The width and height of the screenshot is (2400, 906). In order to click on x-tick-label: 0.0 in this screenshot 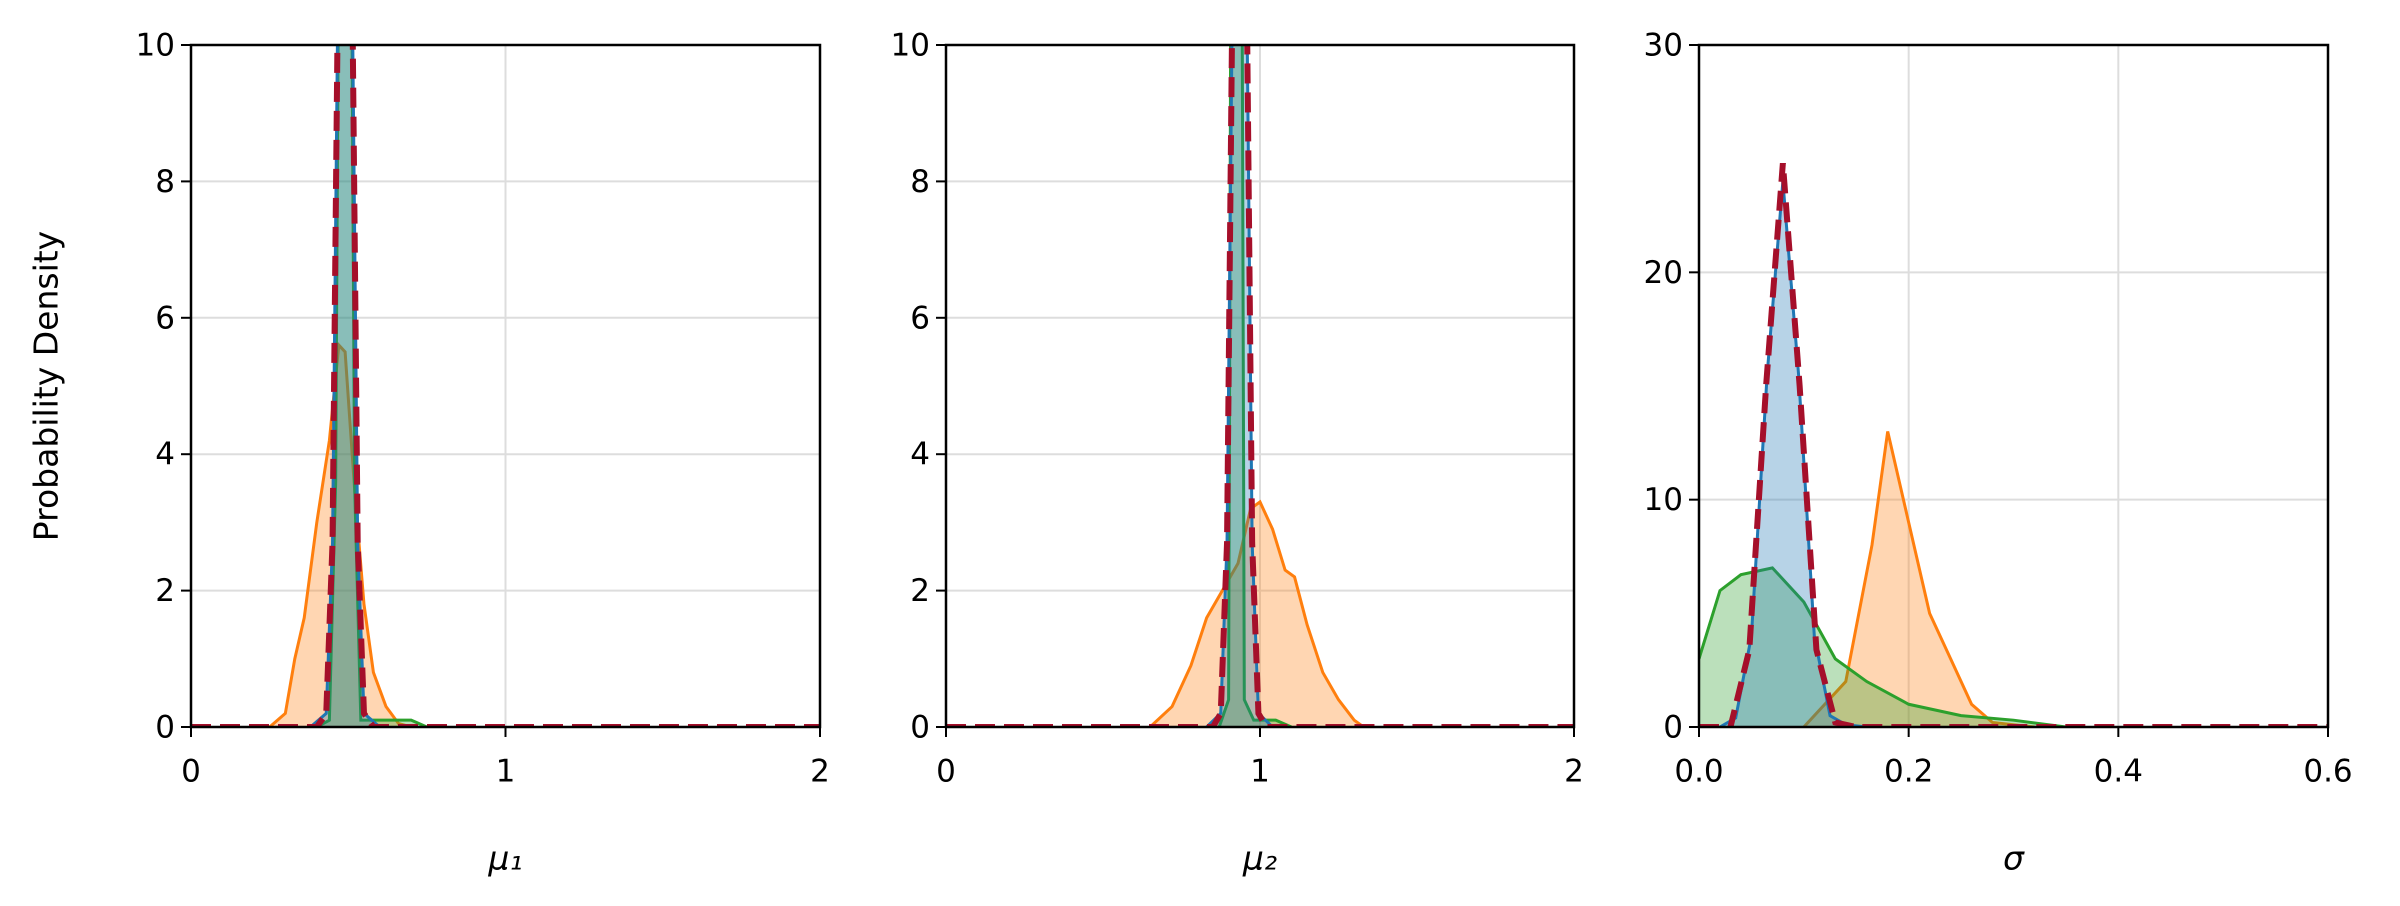, I will do `click(1698, 772)`.